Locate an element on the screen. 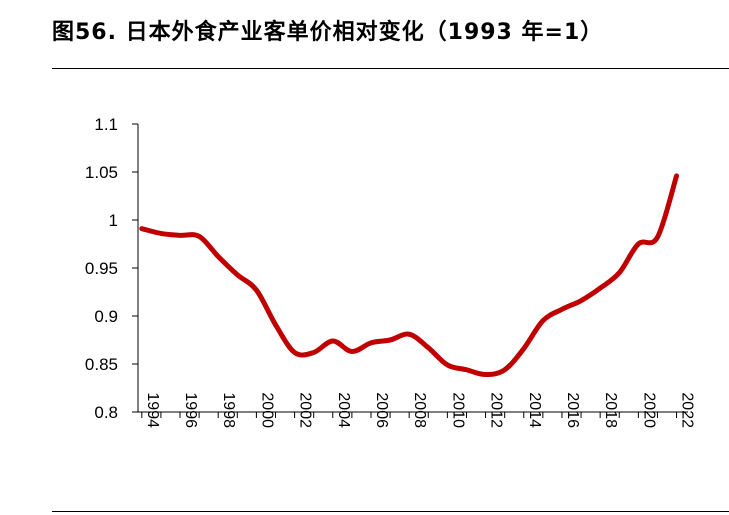  y-tick-label: 1.1 is located at coordinates (106, 124).